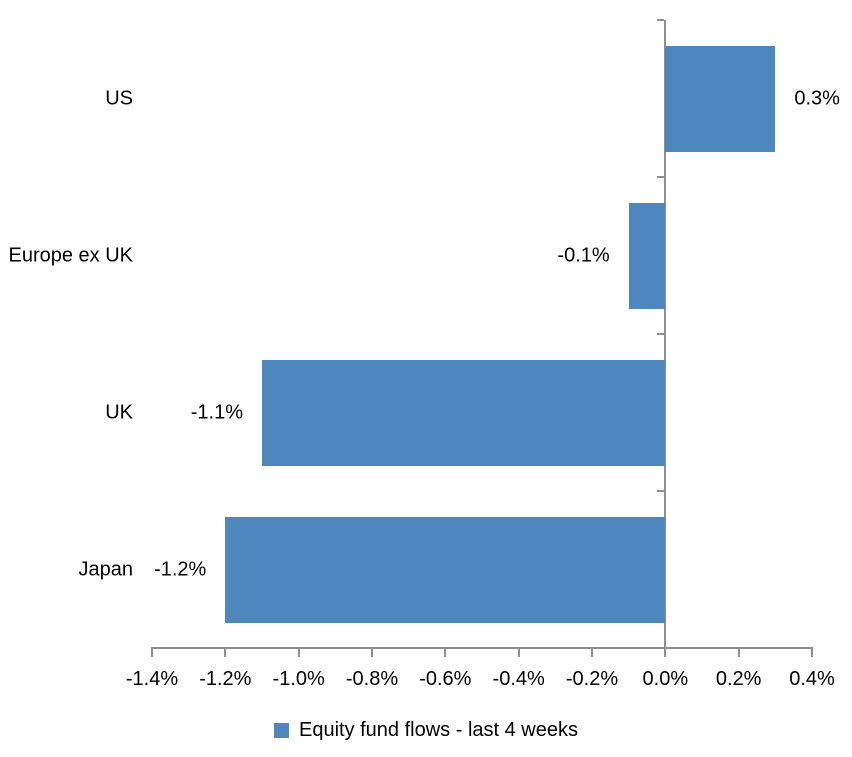 The width and height of the screenshot is (852, 757). I want to click on x-tick-label: -0.8%, so click(372, 679).